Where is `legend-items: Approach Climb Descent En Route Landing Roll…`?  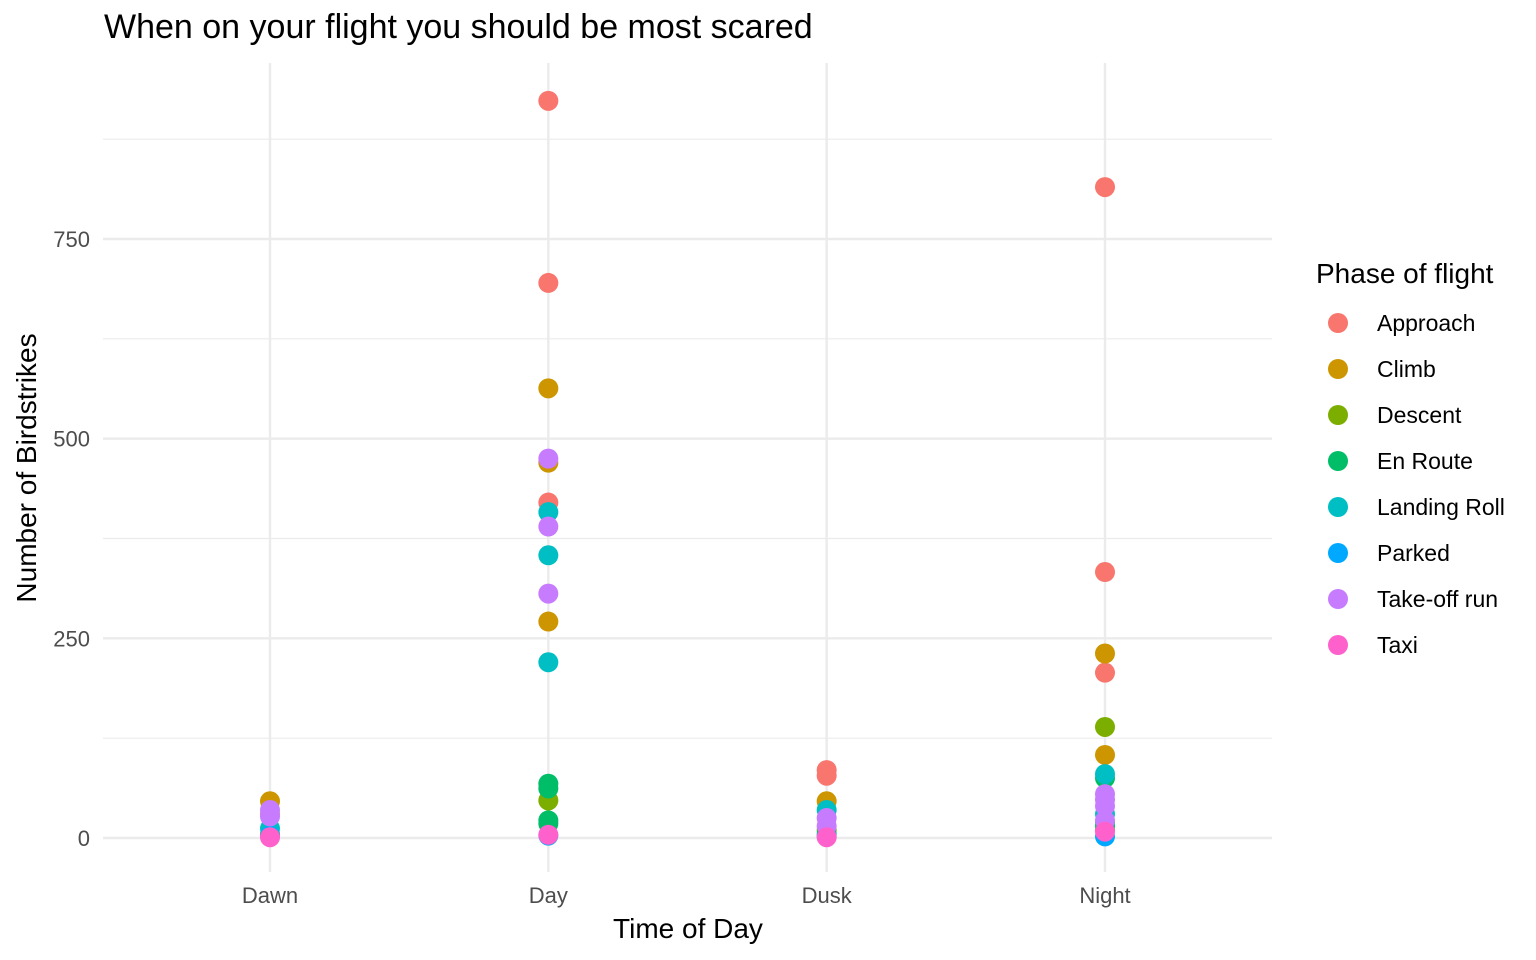 legend-items: Approach Climb Descent En Route Landing Roll… is located at coordinates (1410, 484).